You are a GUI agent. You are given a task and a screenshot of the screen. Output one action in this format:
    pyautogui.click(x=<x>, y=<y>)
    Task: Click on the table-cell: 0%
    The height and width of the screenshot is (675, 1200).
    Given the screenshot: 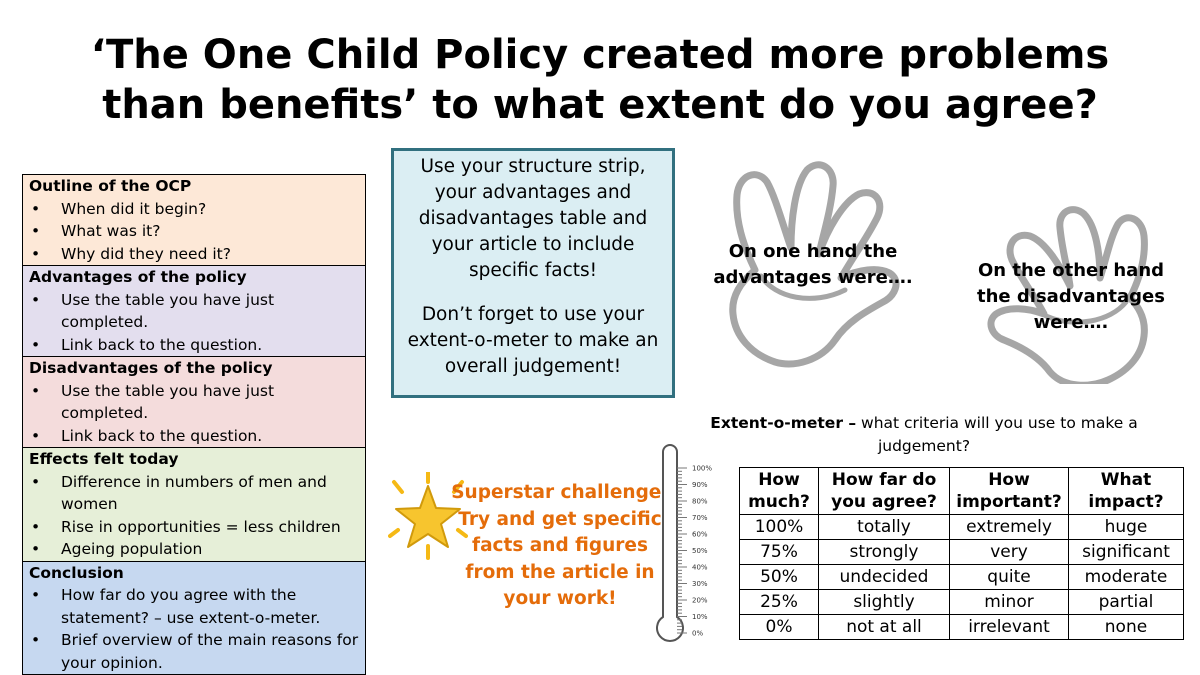 What is the action you would take?
    pyautogui.click(x=779, y=627)
    